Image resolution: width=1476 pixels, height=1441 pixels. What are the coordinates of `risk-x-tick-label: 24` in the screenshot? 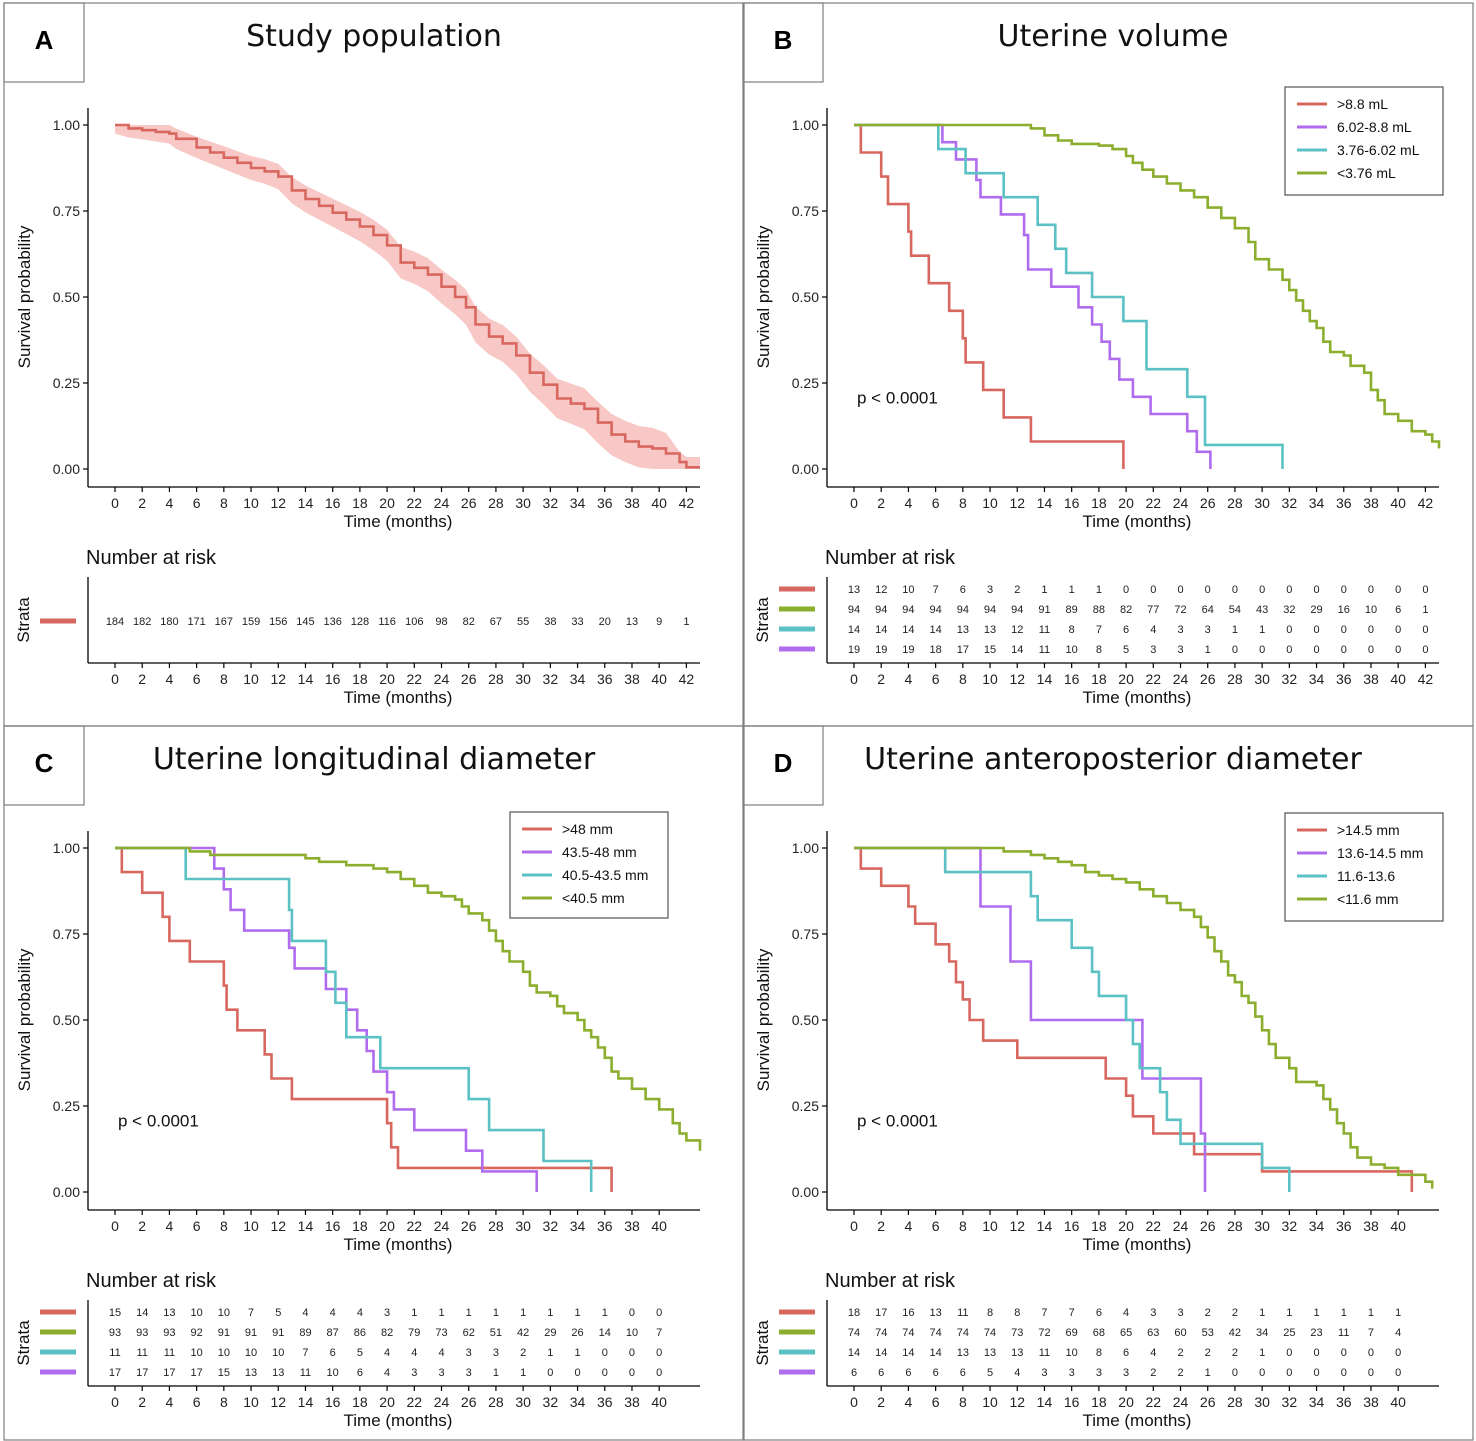 It's located at (442, 679).